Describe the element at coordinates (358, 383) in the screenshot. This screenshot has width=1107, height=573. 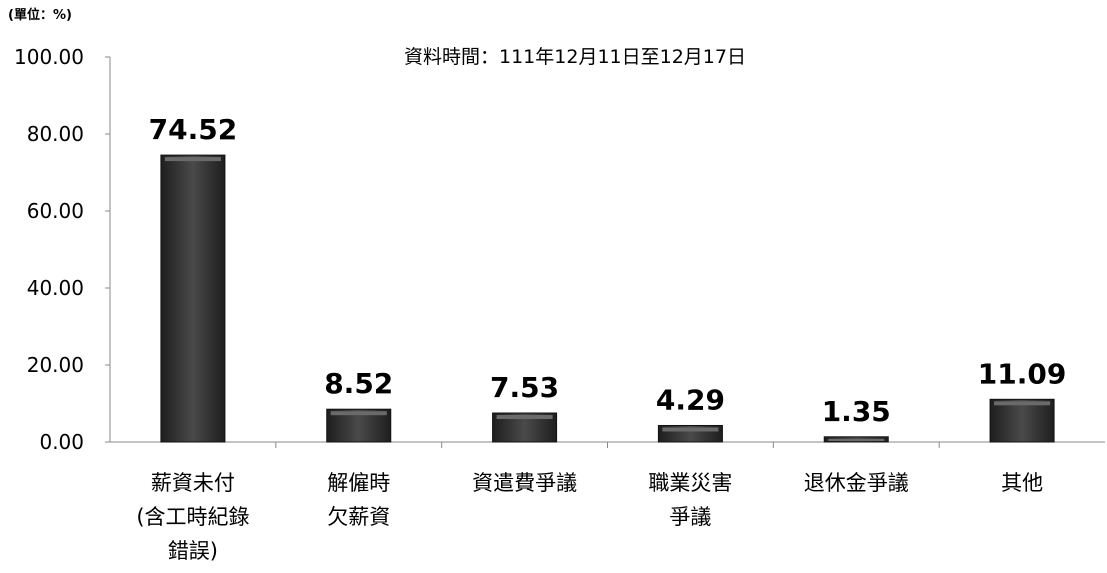
I see `data-label: 8.52` at that location.